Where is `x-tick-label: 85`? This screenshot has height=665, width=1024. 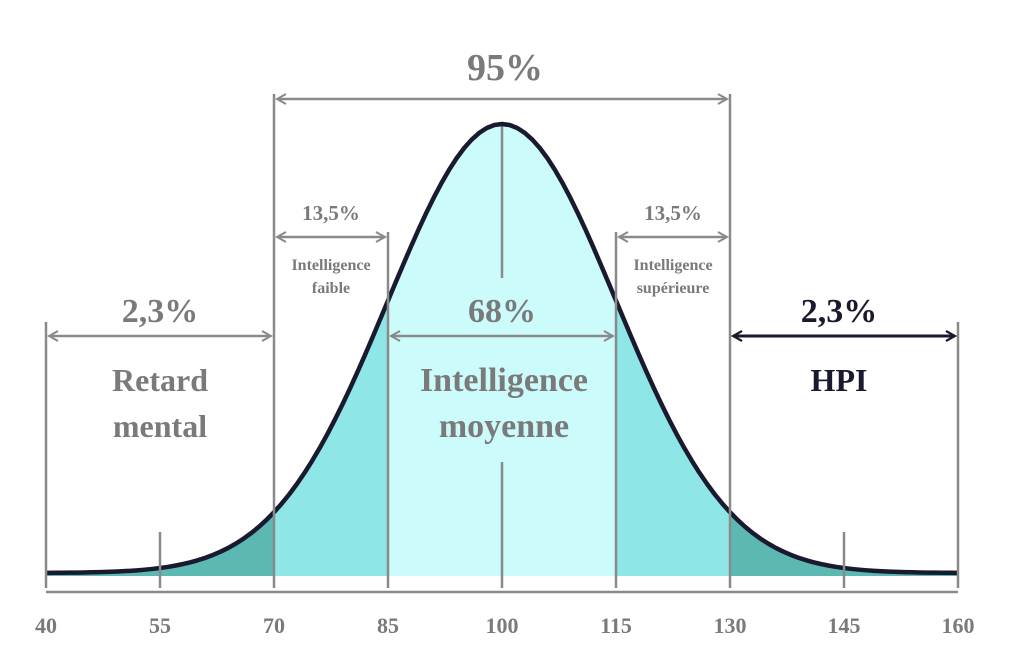 x-tick-label: 85 is located at coordinates (388, 625).